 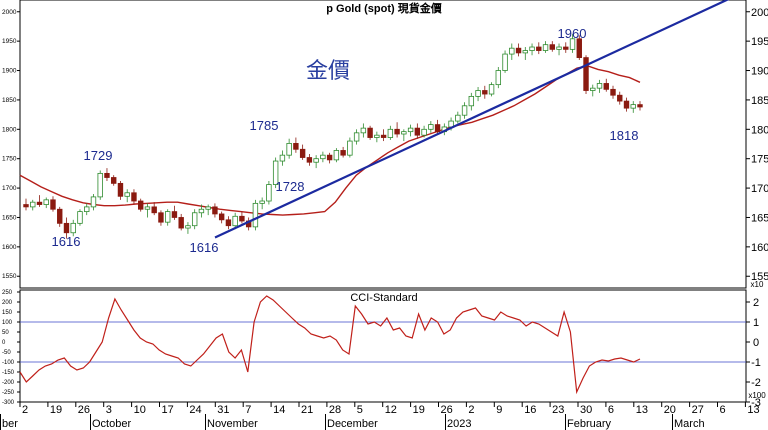 What do you see at coordinates (759, 130) in the screenshot?
I see `price-right-tick-label: 180` at bounding box center [759, 130].